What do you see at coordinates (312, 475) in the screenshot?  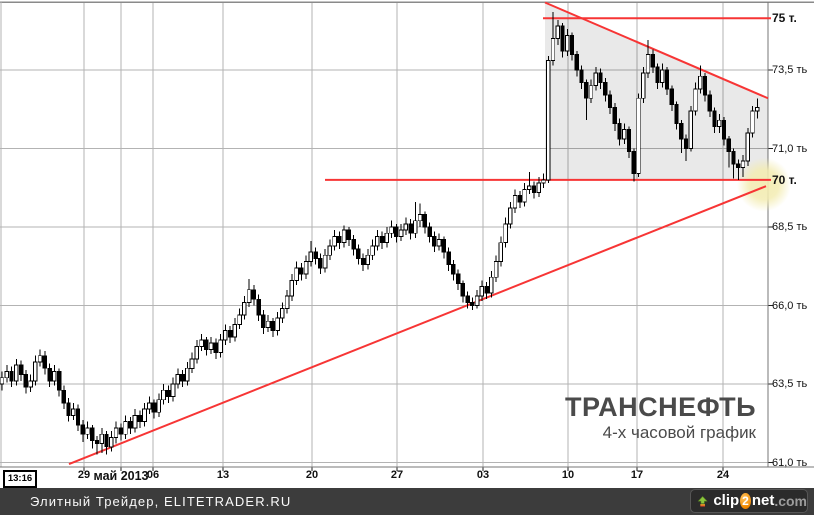 I see `x-tick-label: 20` at bounding box center [312, 475].